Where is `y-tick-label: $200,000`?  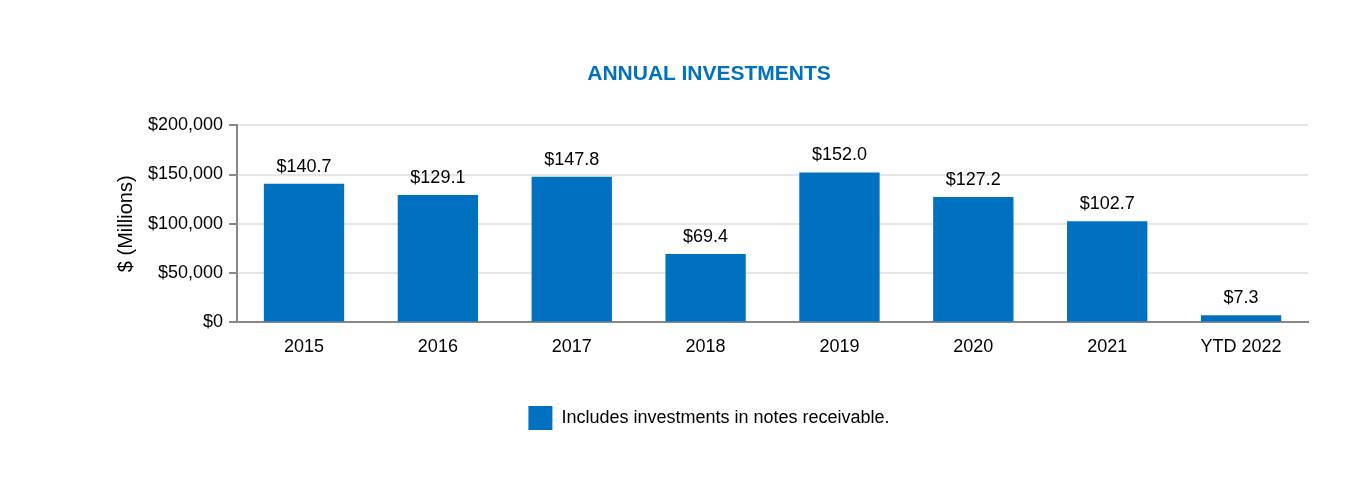 y-tick-label: $200,000 is located at coordinates (186, 124).